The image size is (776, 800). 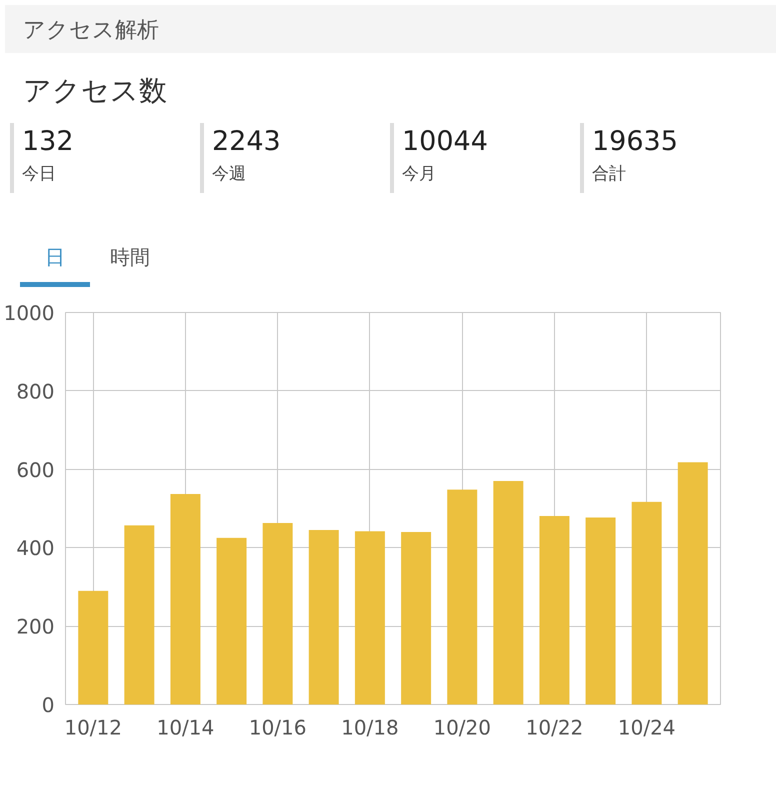 I want to click on text: 今月, so click(x=419, y=174).